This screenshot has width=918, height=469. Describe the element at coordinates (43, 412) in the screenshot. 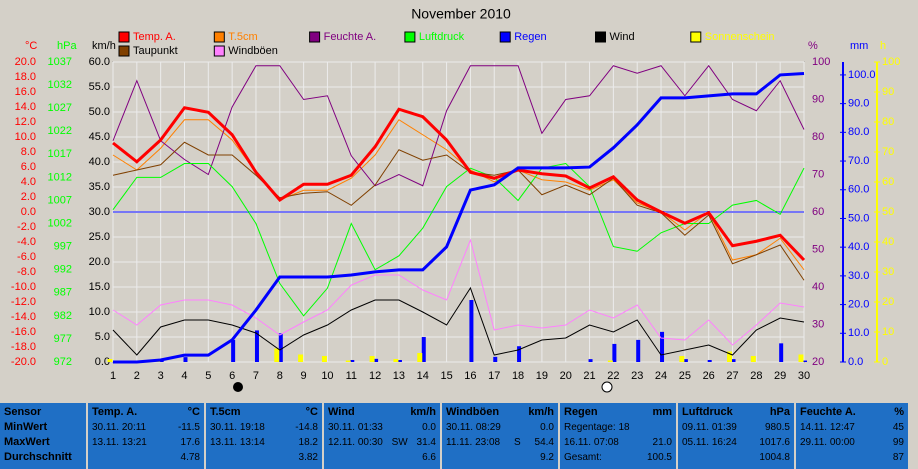

I see `table-cell: Sensor` at that location.